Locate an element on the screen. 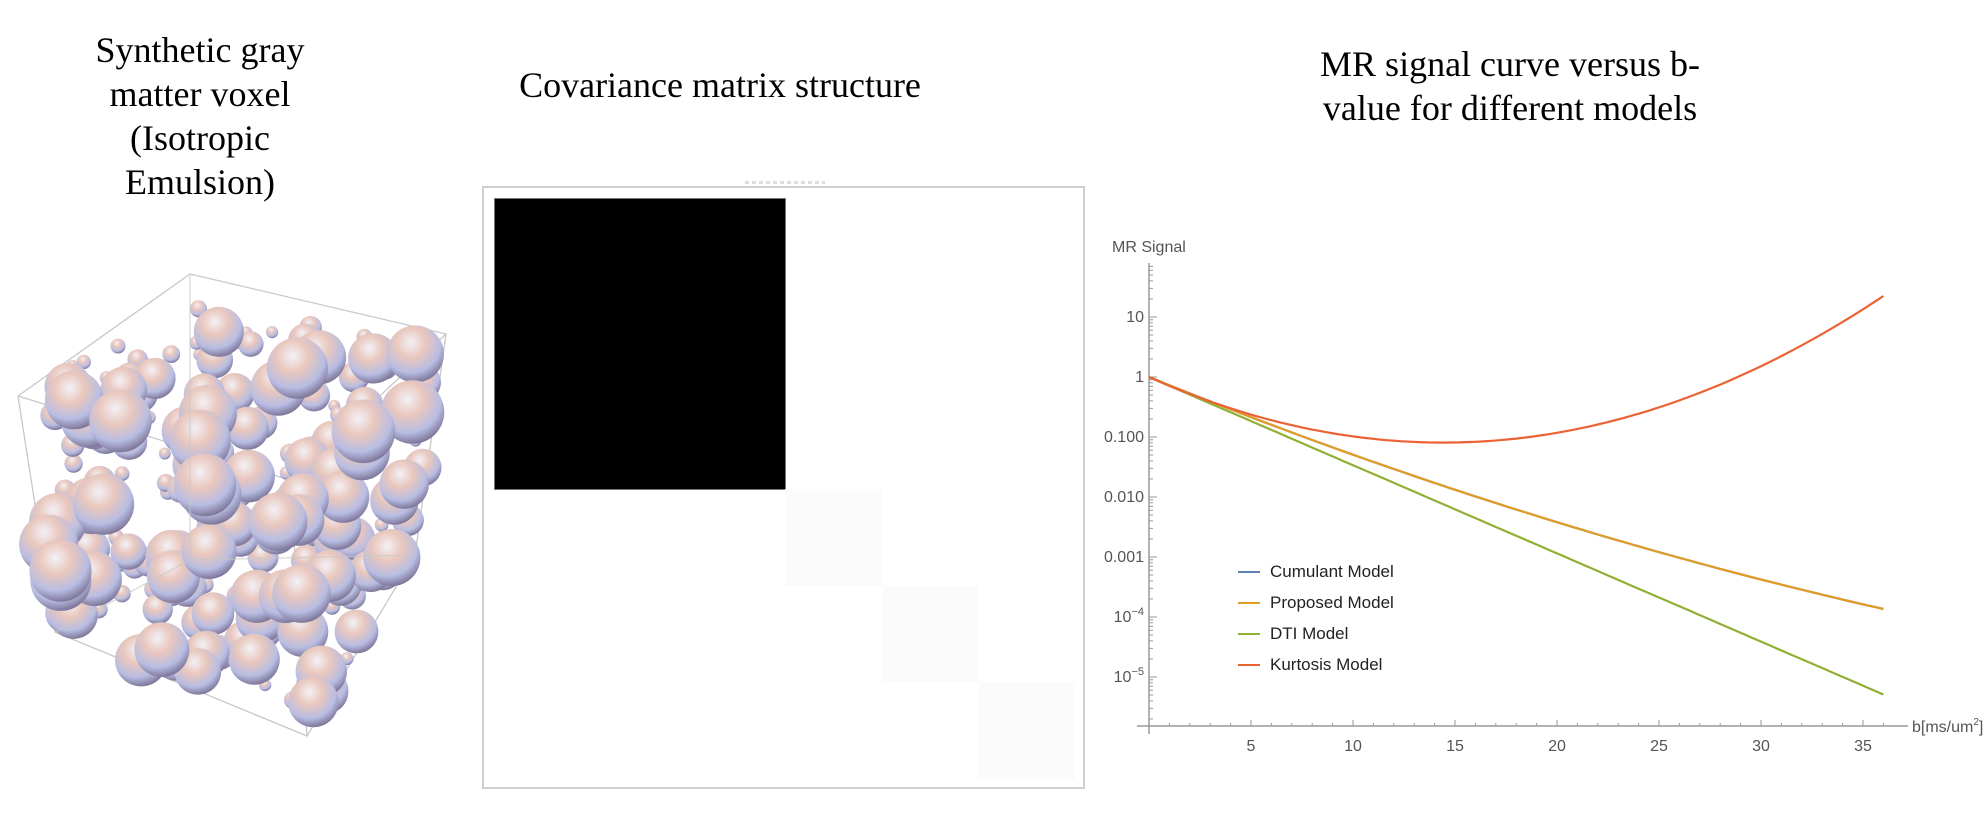 This screenshot has height=817, width=1988. legend-item-dti: DTI Model is located at coordinates (1316, 633).